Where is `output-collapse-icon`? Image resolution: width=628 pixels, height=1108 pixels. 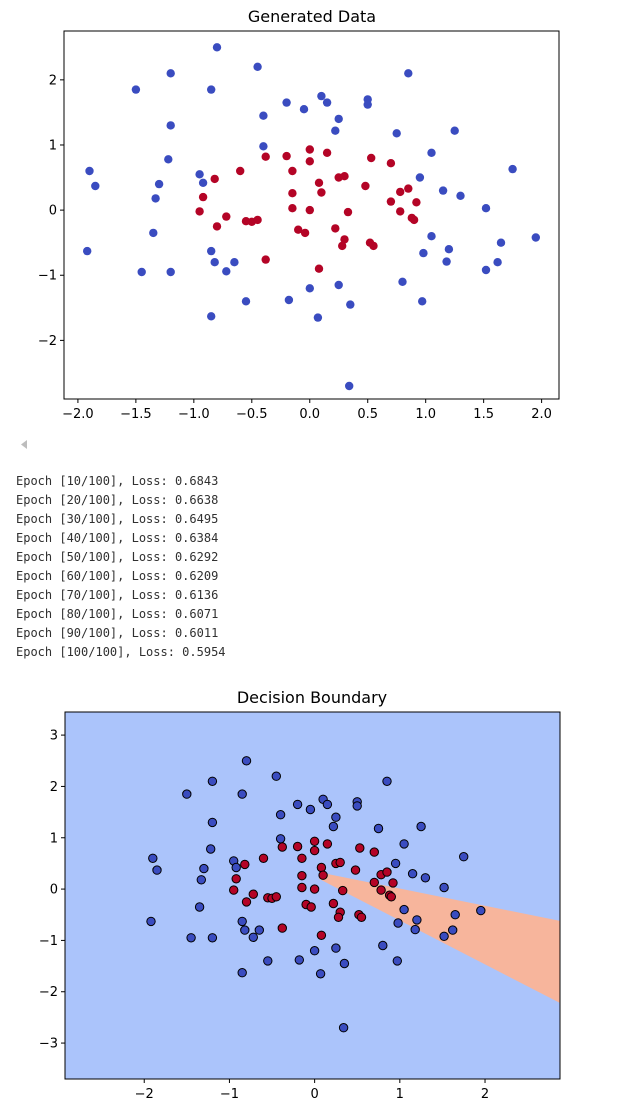 output-collapse-icon is located at coordinates (25, 445).